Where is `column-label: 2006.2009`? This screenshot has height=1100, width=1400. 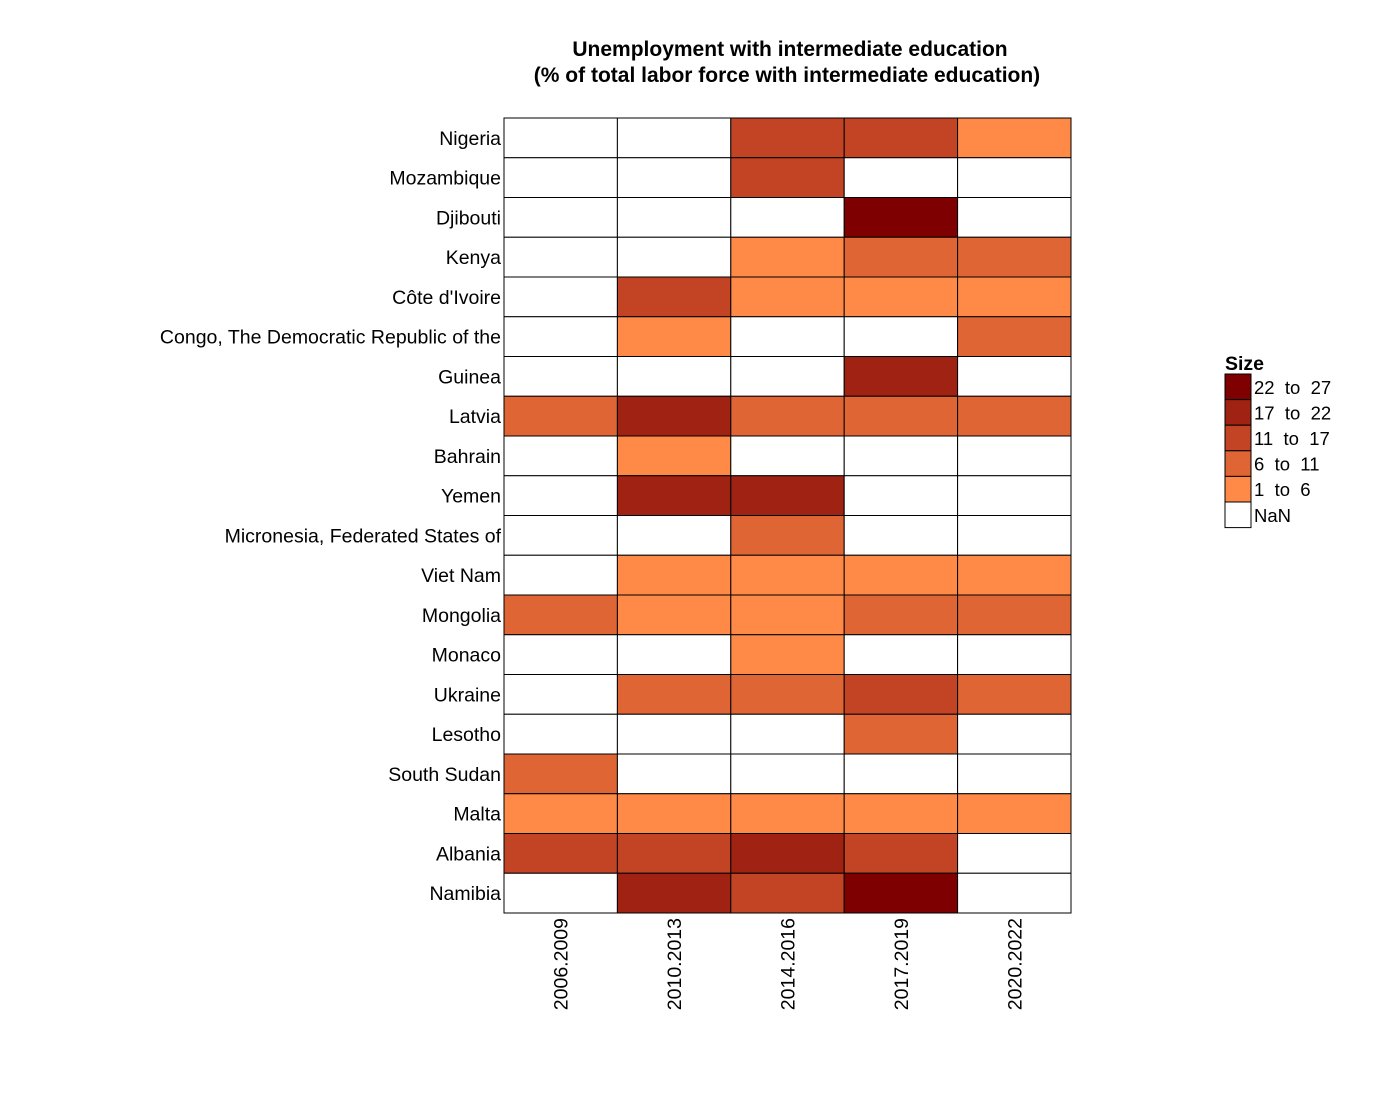 column-label: 2006.2009 is located at coordinates (562, 964).